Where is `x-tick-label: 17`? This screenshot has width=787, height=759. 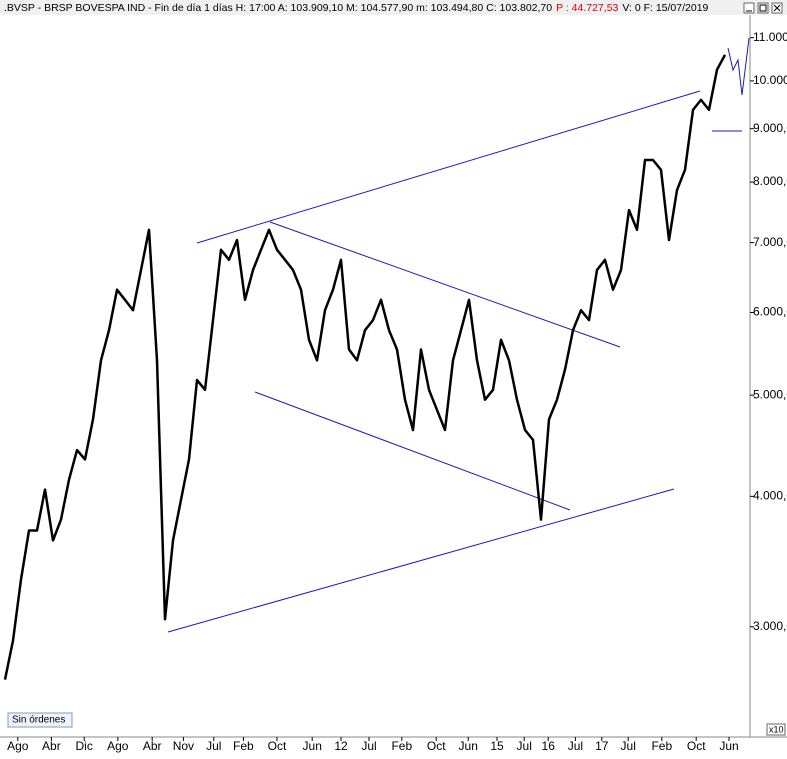
x-tick-label: 17 is located at coordinates (602, 746).